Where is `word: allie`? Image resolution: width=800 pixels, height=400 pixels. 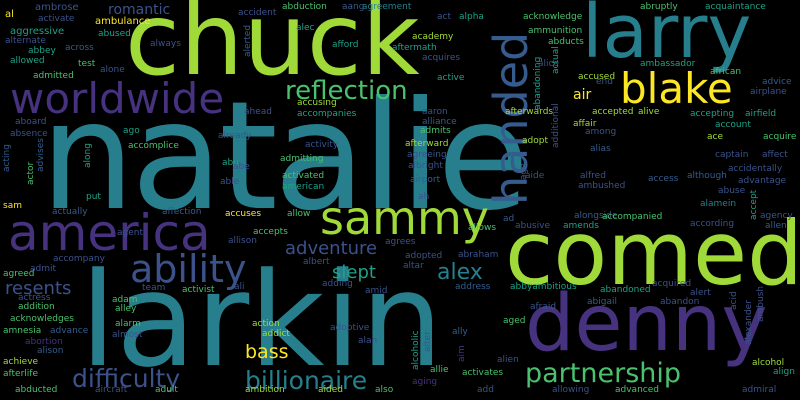 word: allie is located at coordinates (439, 370).